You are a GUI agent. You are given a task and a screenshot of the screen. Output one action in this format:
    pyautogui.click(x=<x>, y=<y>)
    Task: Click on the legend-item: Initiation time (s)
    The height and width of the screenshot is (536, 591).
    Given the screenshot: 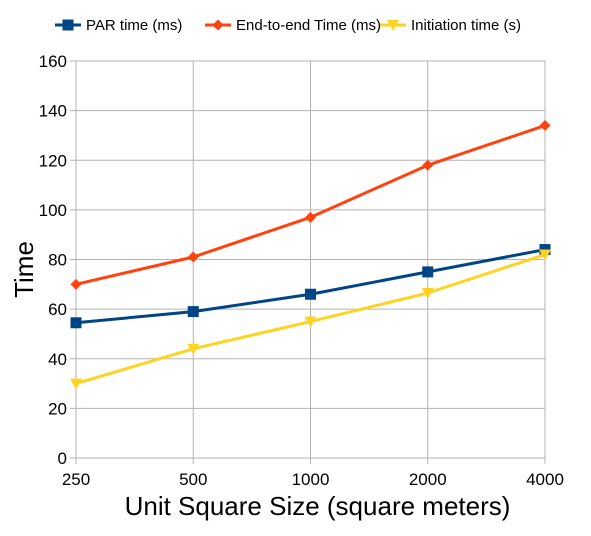 What is the action you would take?
    pyautogui.click(x=450, y=25)
    